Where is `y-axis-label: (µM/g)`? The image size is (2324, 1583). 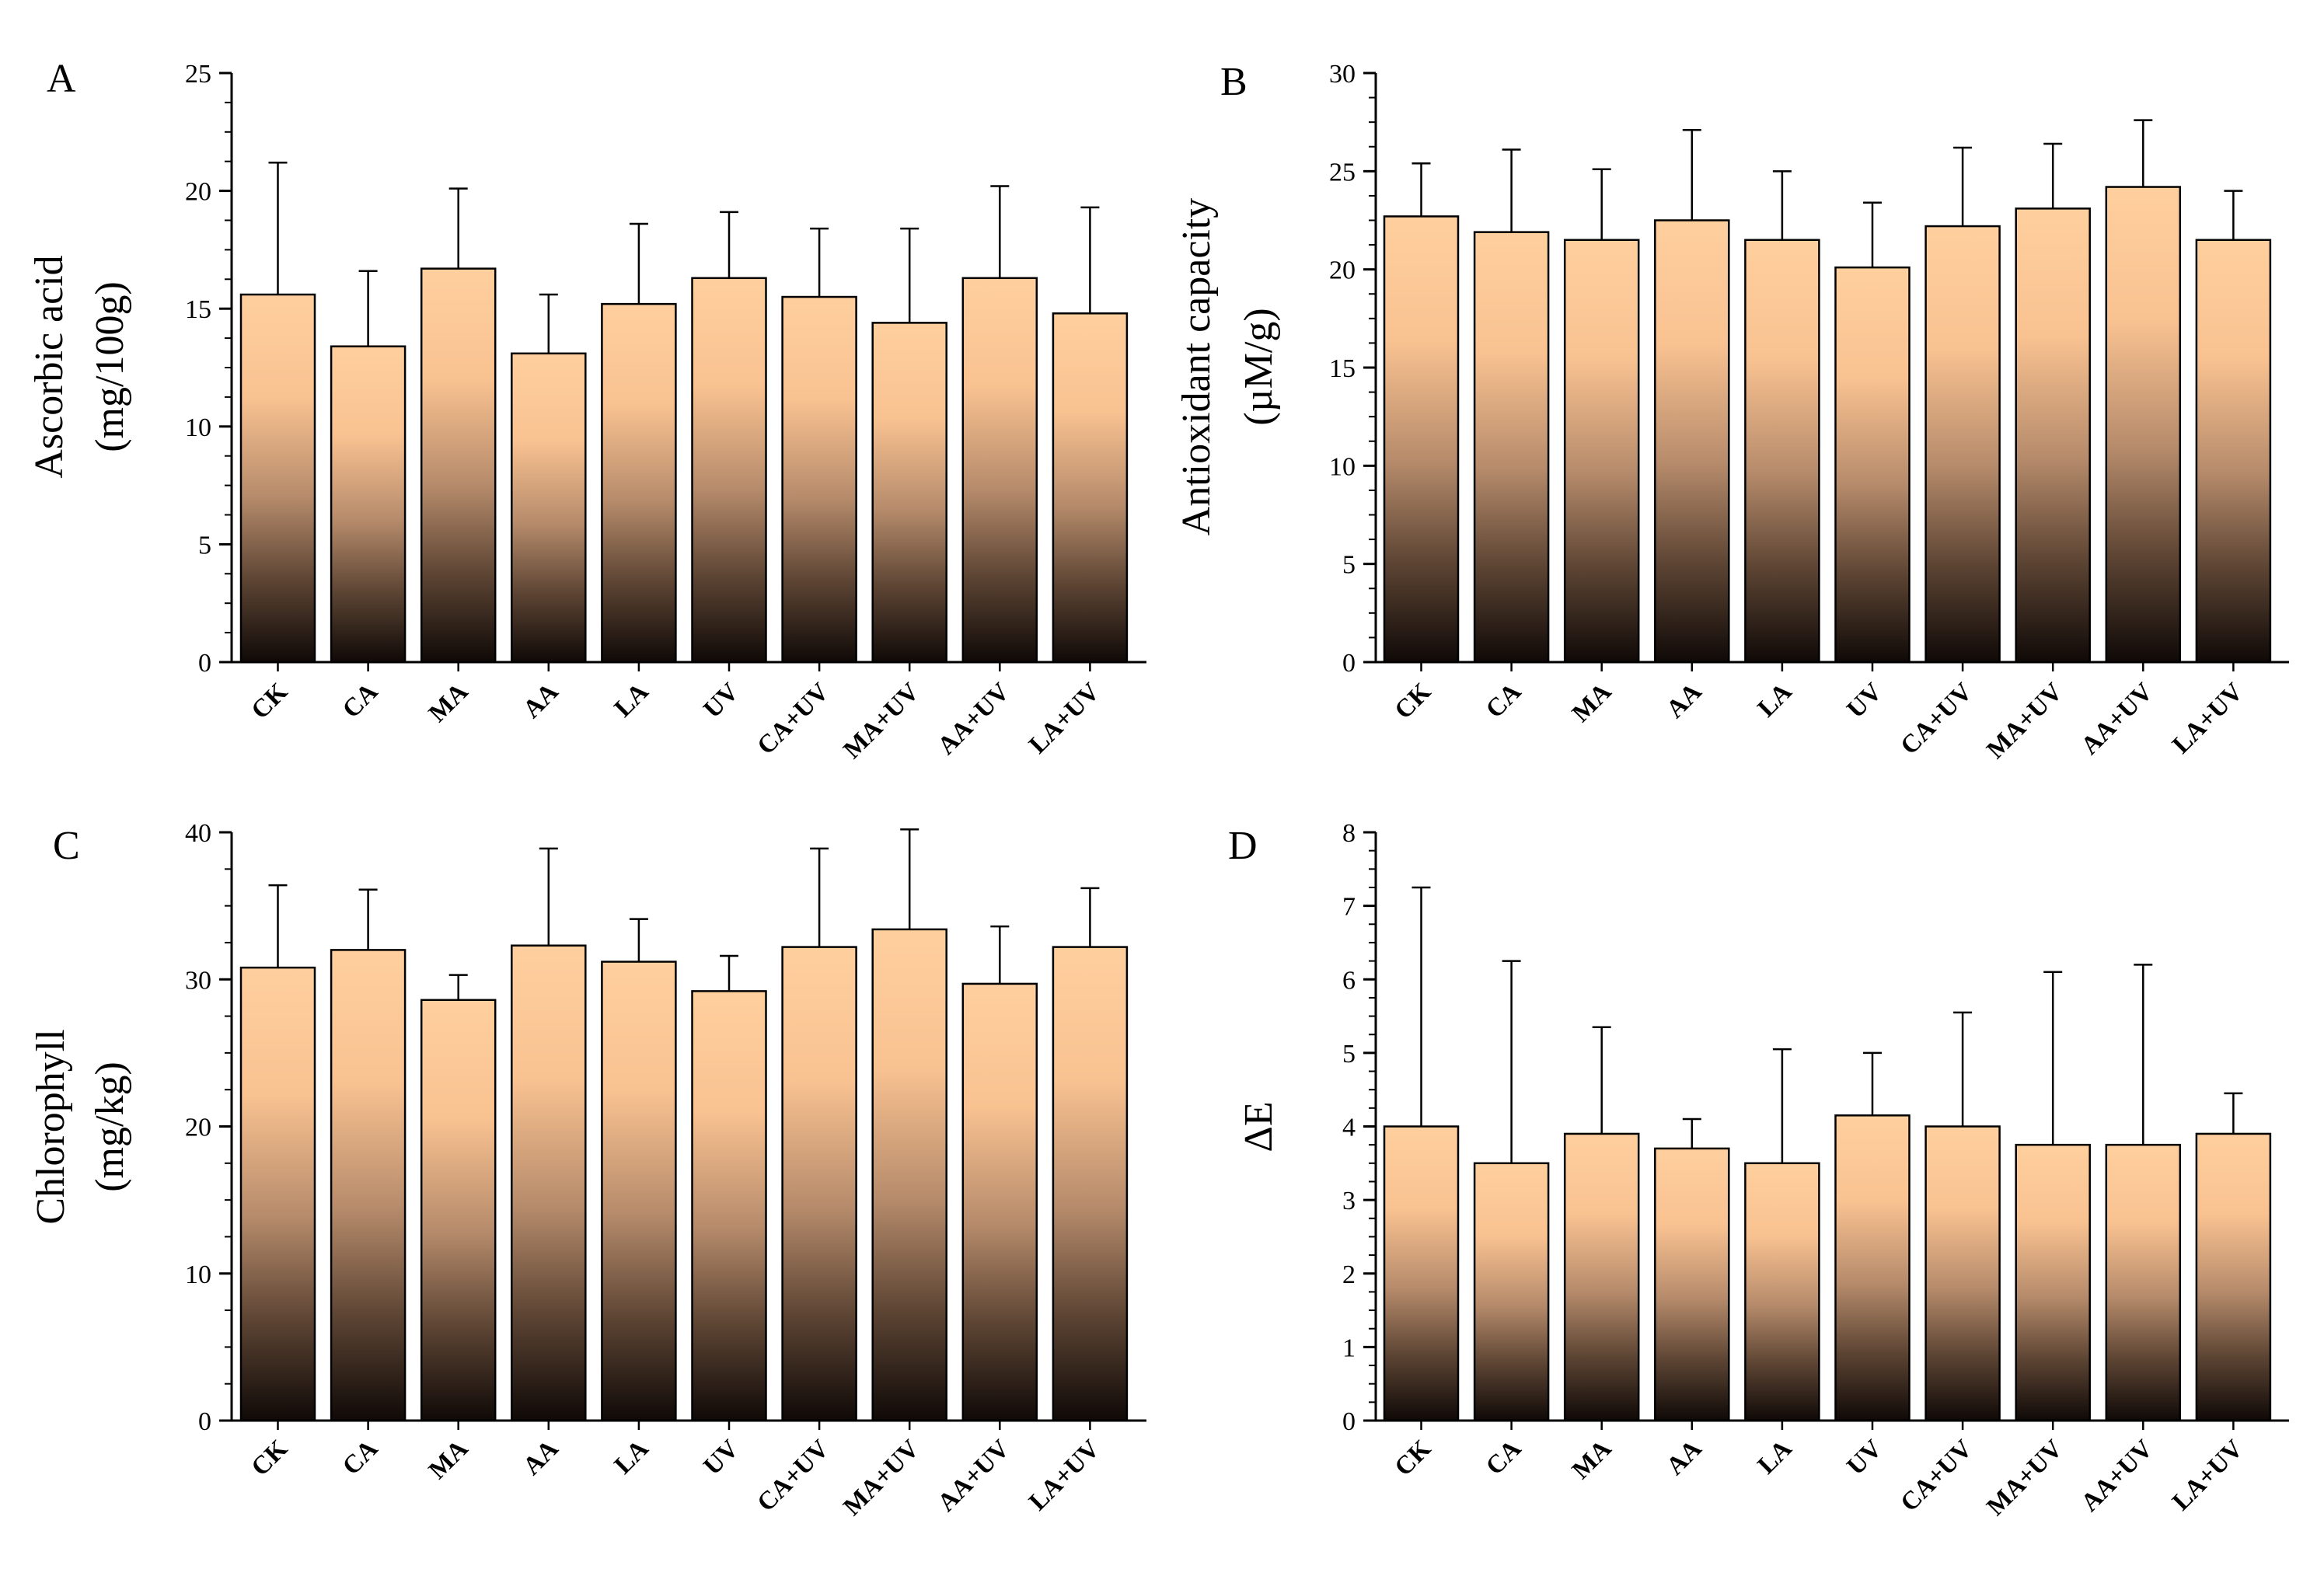 y-axis-label: (µM/g) is located at coordinates (1259, 366).